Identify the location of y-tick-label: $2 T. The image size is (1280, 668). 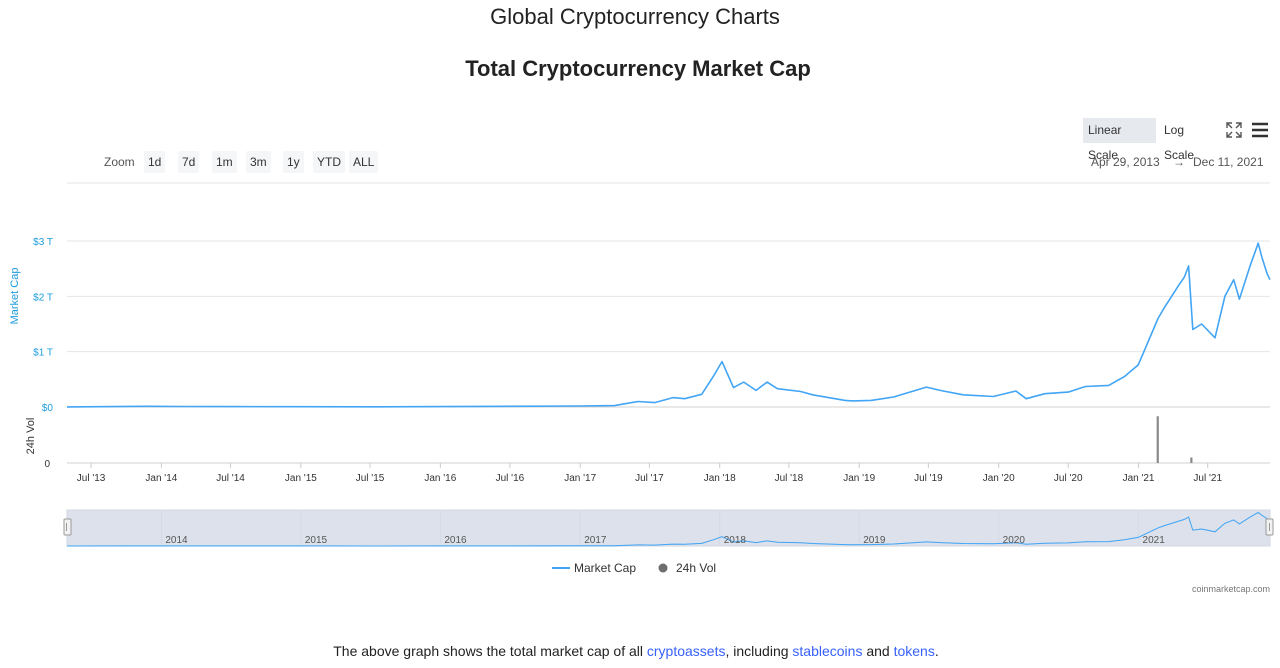
(43, 297).